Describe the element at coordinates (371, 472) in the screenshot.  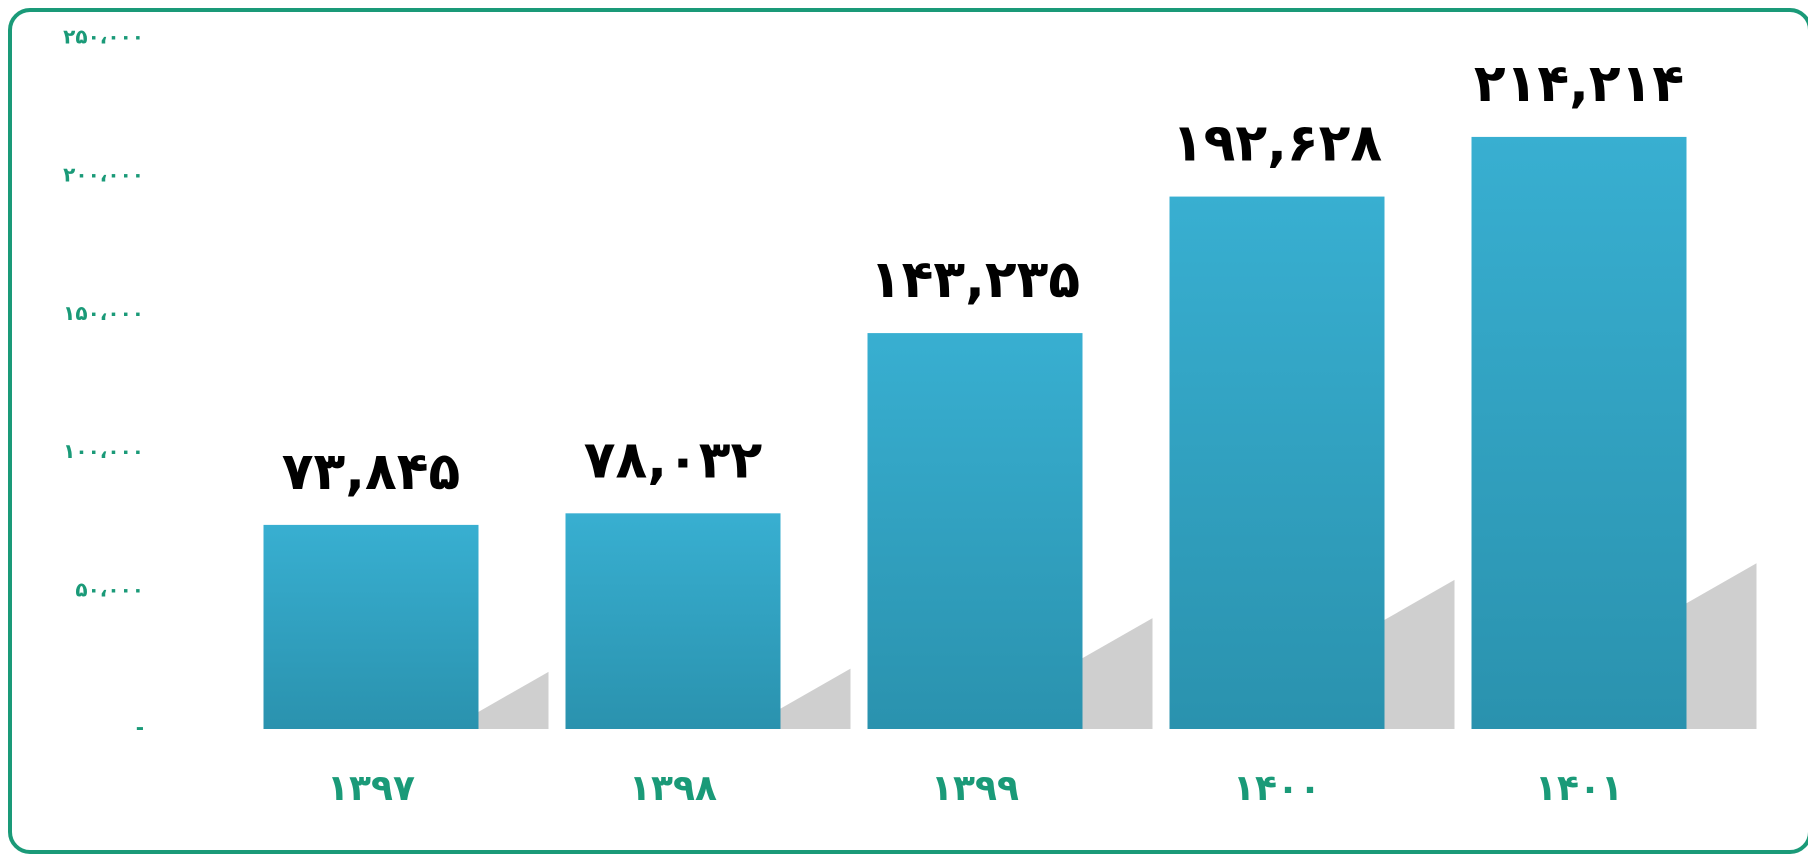
I see `value-label: ۷۳,۸۴۵` at that location.